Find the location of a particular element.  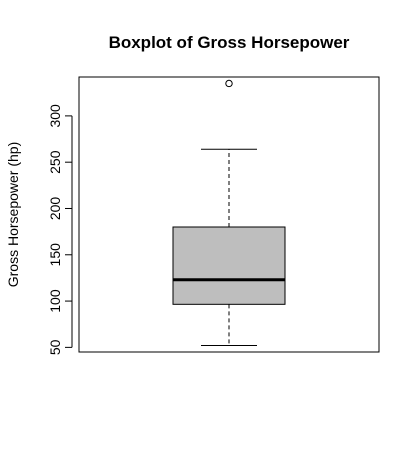

outlier-point is located at coordinates (229, 83).